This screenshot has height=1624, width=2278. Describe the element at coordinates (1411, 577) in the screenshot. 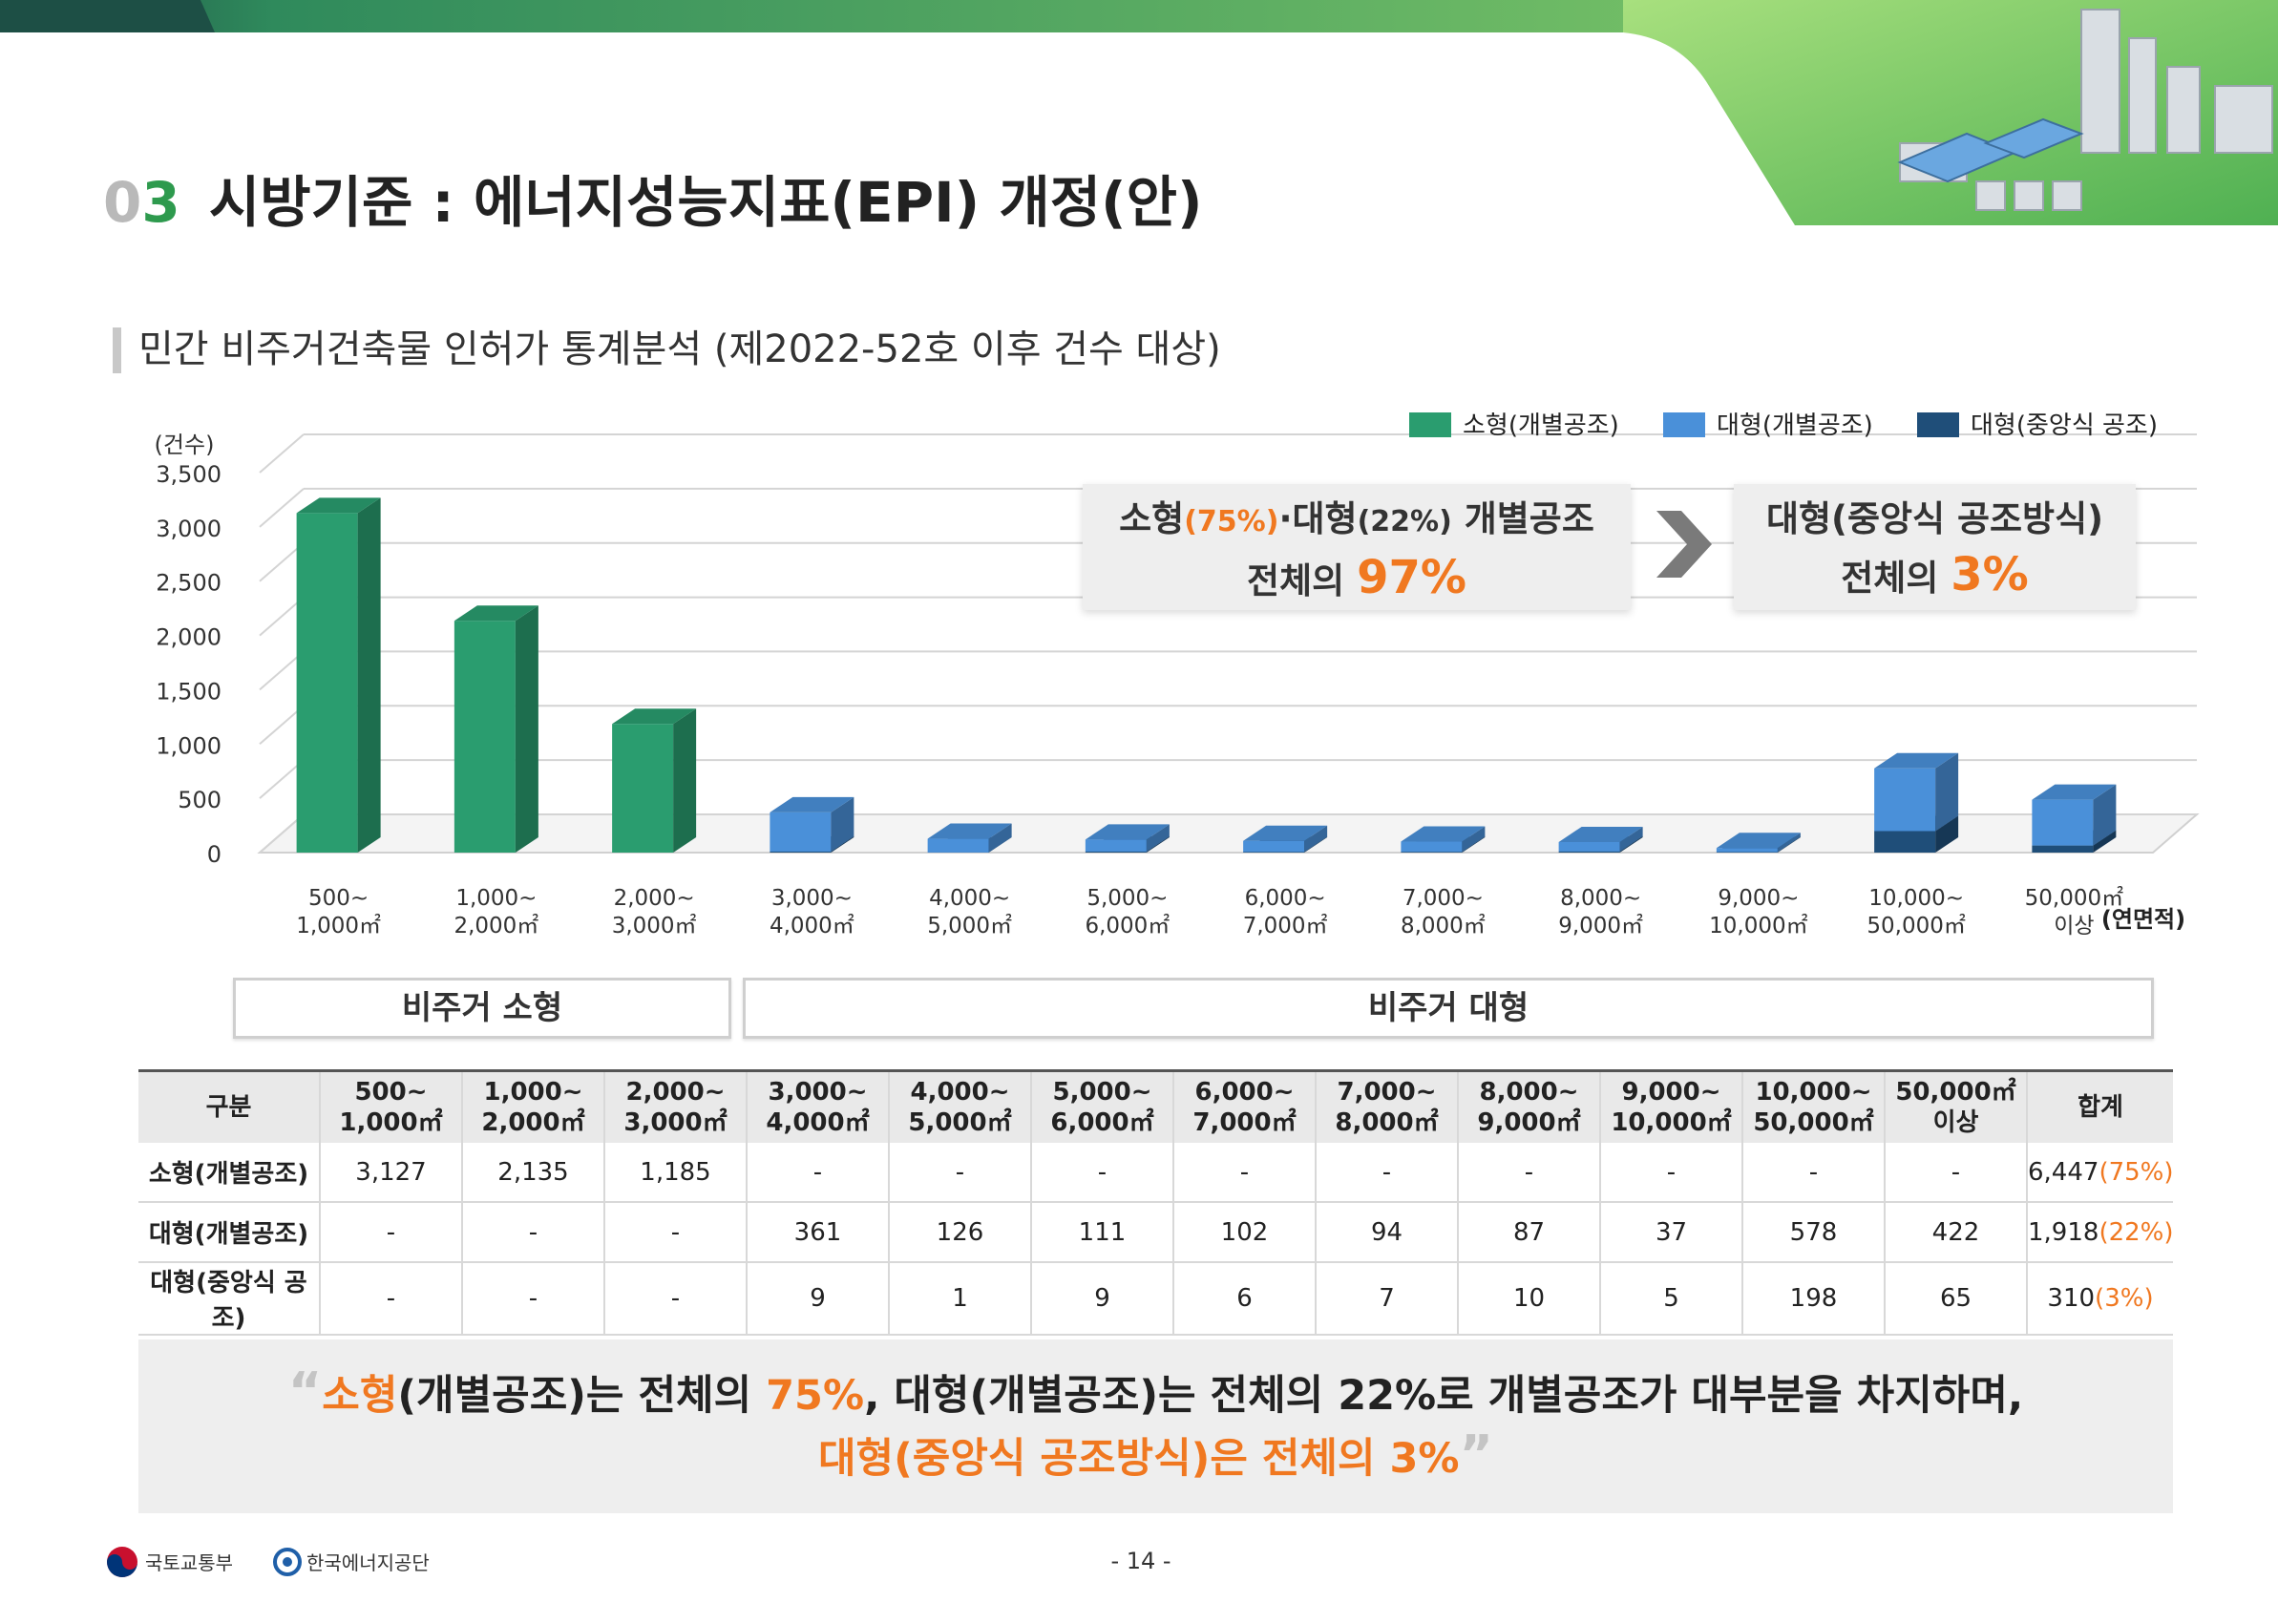

I see `callout-highlight: 97%` at that location.